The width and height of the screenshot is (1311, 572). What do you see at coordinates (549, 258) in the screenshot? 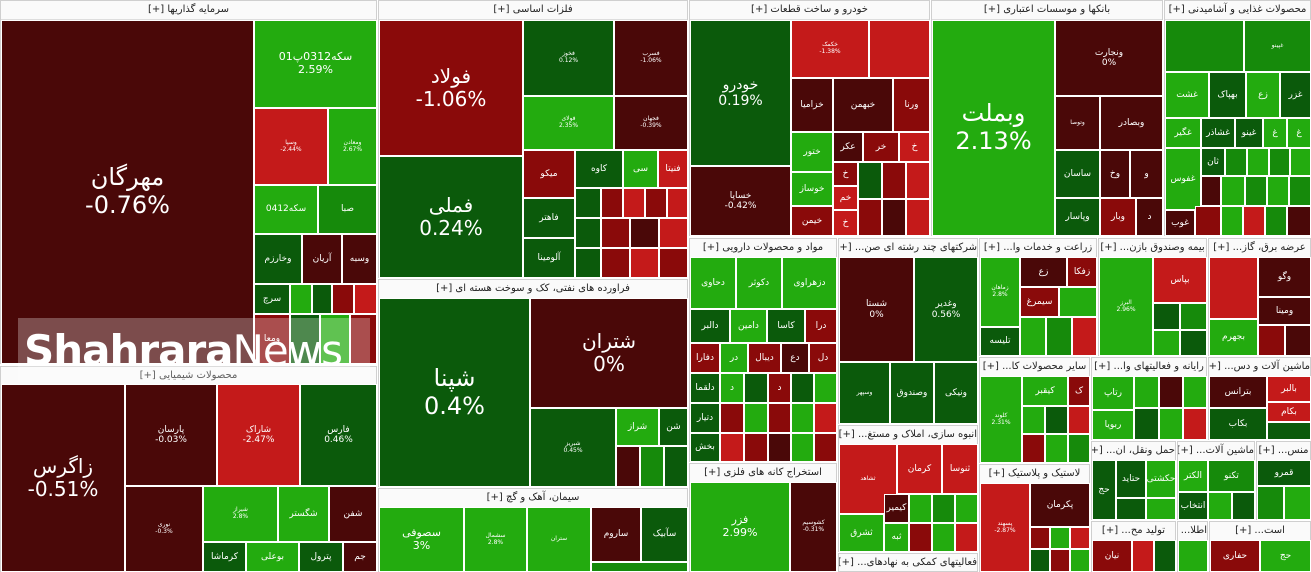
I see `stock-tile: آلومینا` at bounding box center [549, 258].